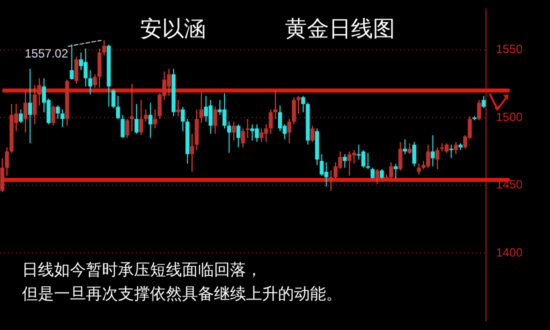  What do you see at coordinates (510, 49) in the screenshot?
I see `y-tick-label: 1550` at bounding box center [510, 49].